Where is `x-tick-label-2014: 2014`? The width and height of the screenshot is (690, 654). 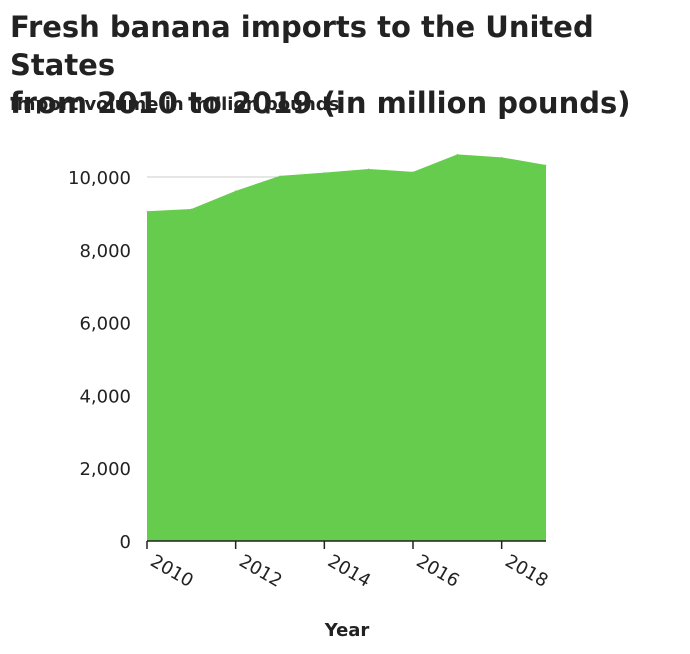
x-tick-label-2014: 2014 is located at coordinates (349, 571).